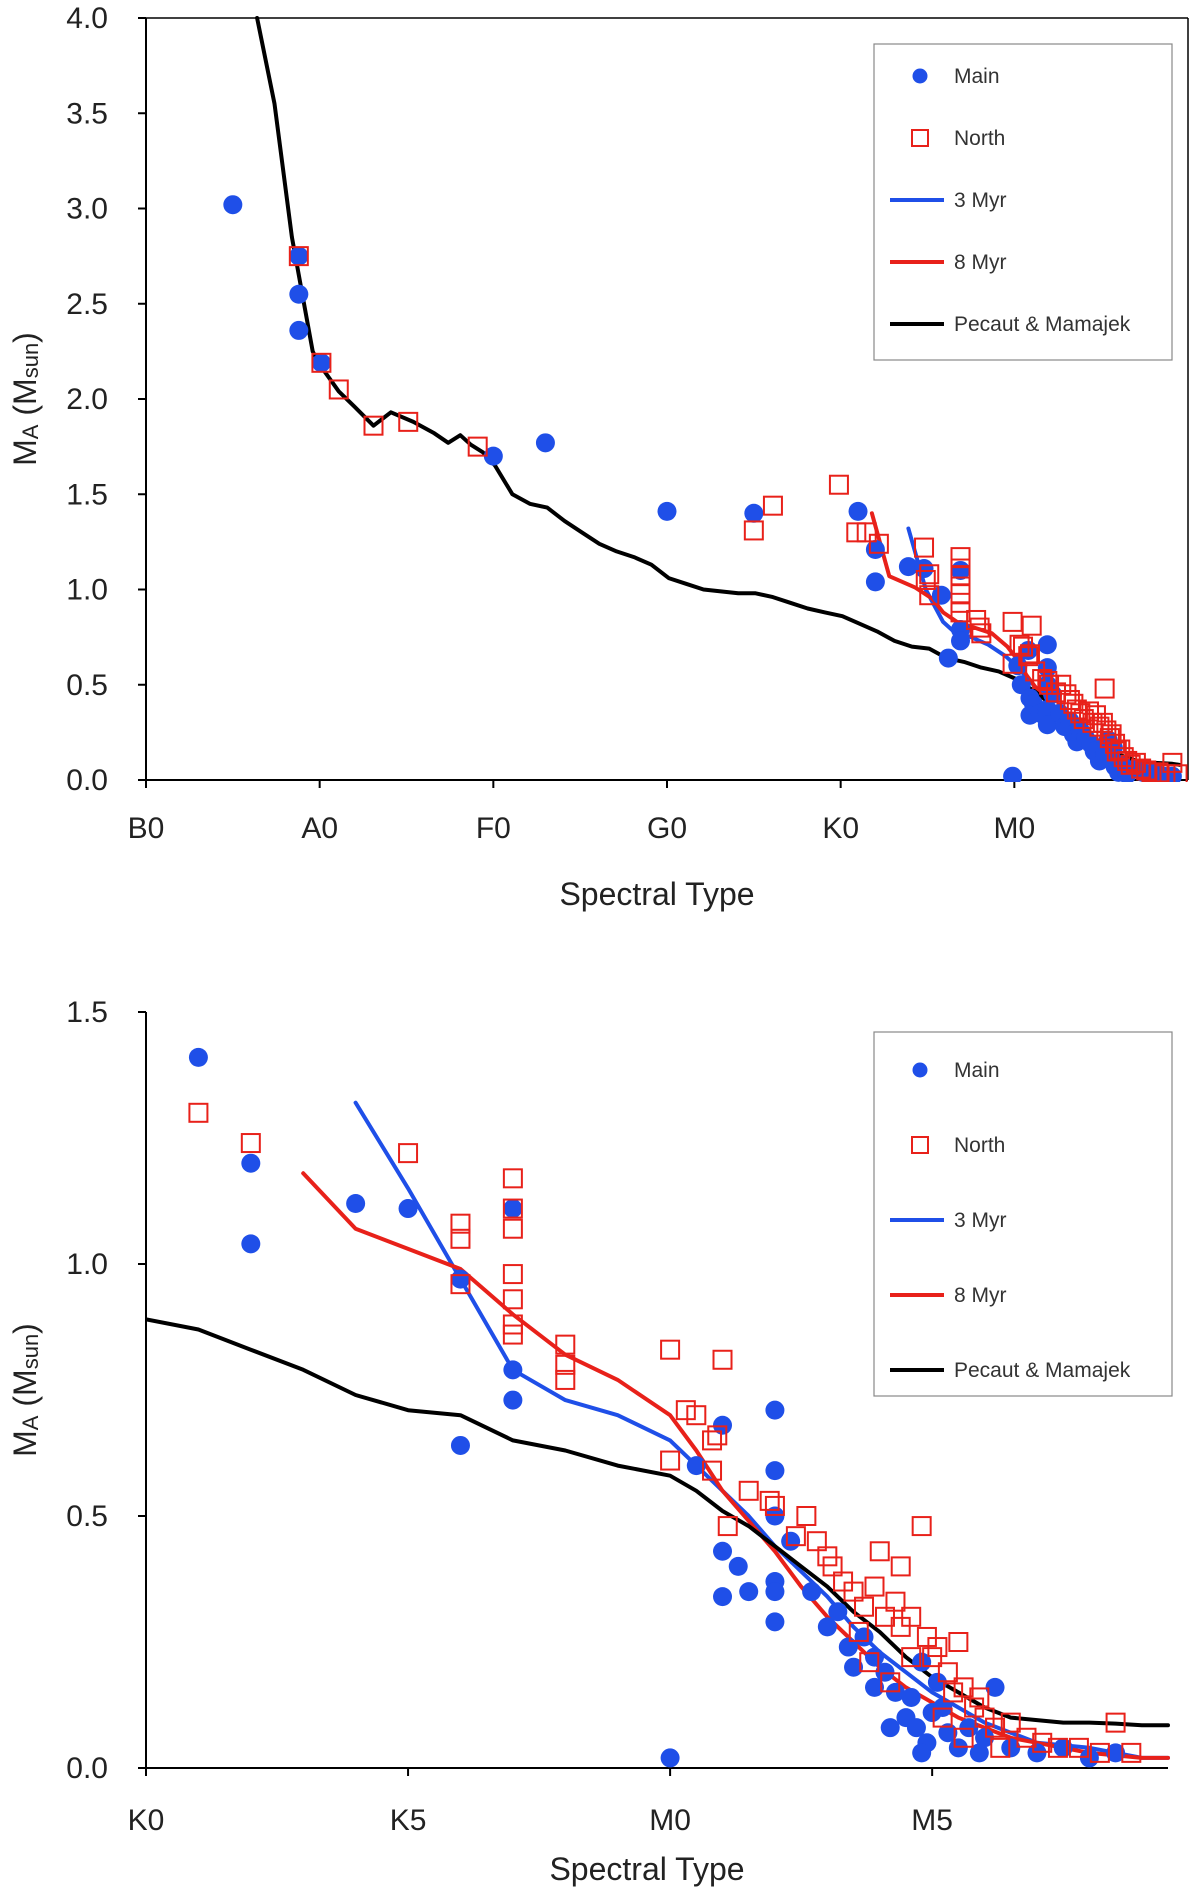  Describe the element at coordinates (1042, 324) in the screenshot. I see `chart-1-legend-label: Pecaut & Mamajek` at that location.